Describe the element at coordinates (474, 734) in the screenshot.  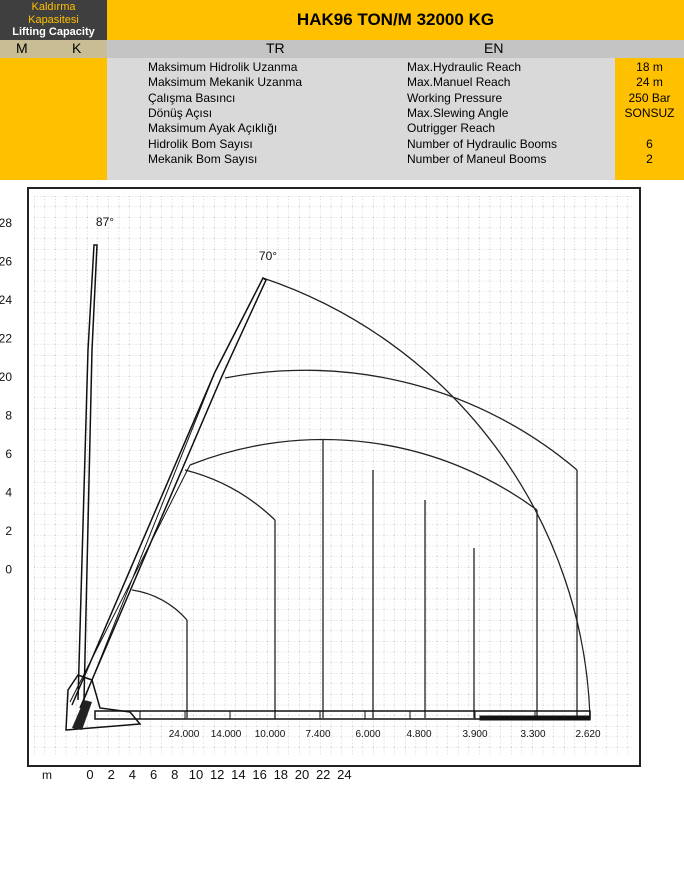
I see `diagram-label: 3.900` at that location.